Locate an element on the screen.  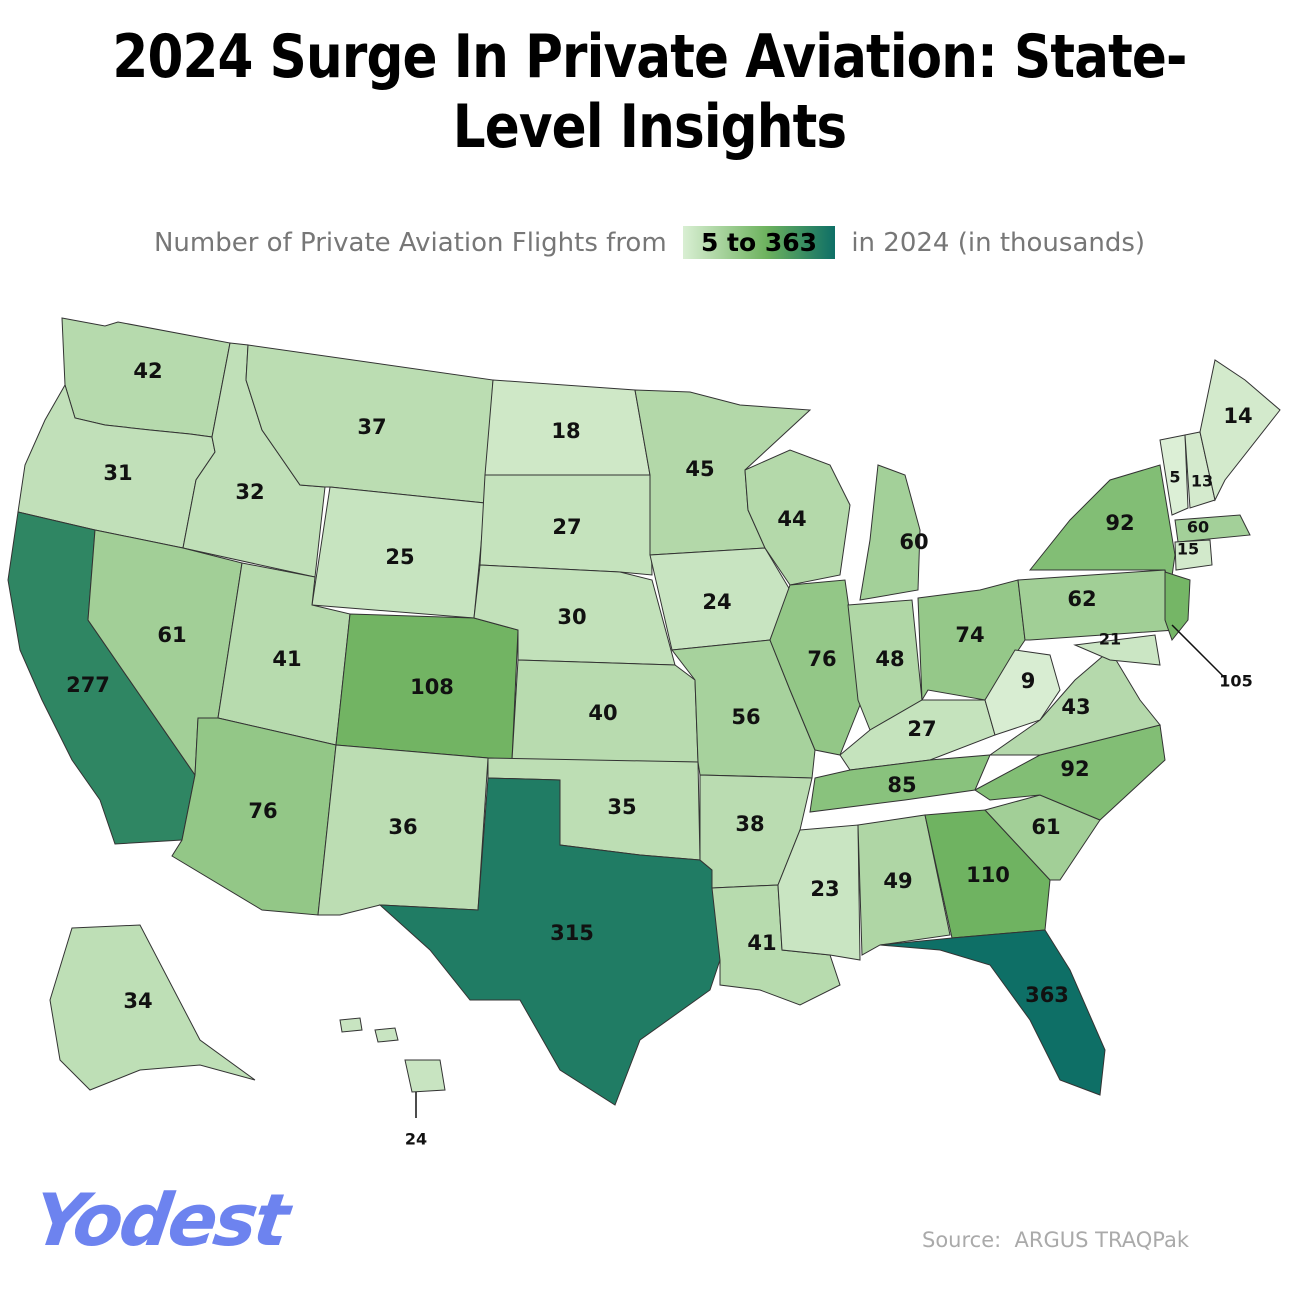
state-value-label-md: 21 is located at coordinates (1110, 639).